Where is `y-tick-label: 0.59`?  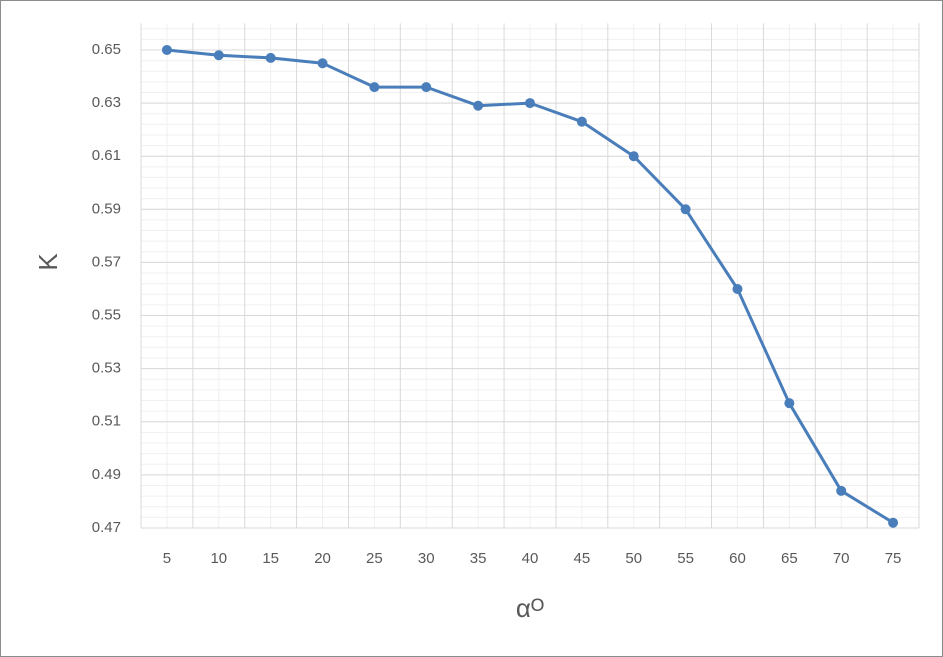
y-tick-label: 0.59 is located at coordinates (106, 208).